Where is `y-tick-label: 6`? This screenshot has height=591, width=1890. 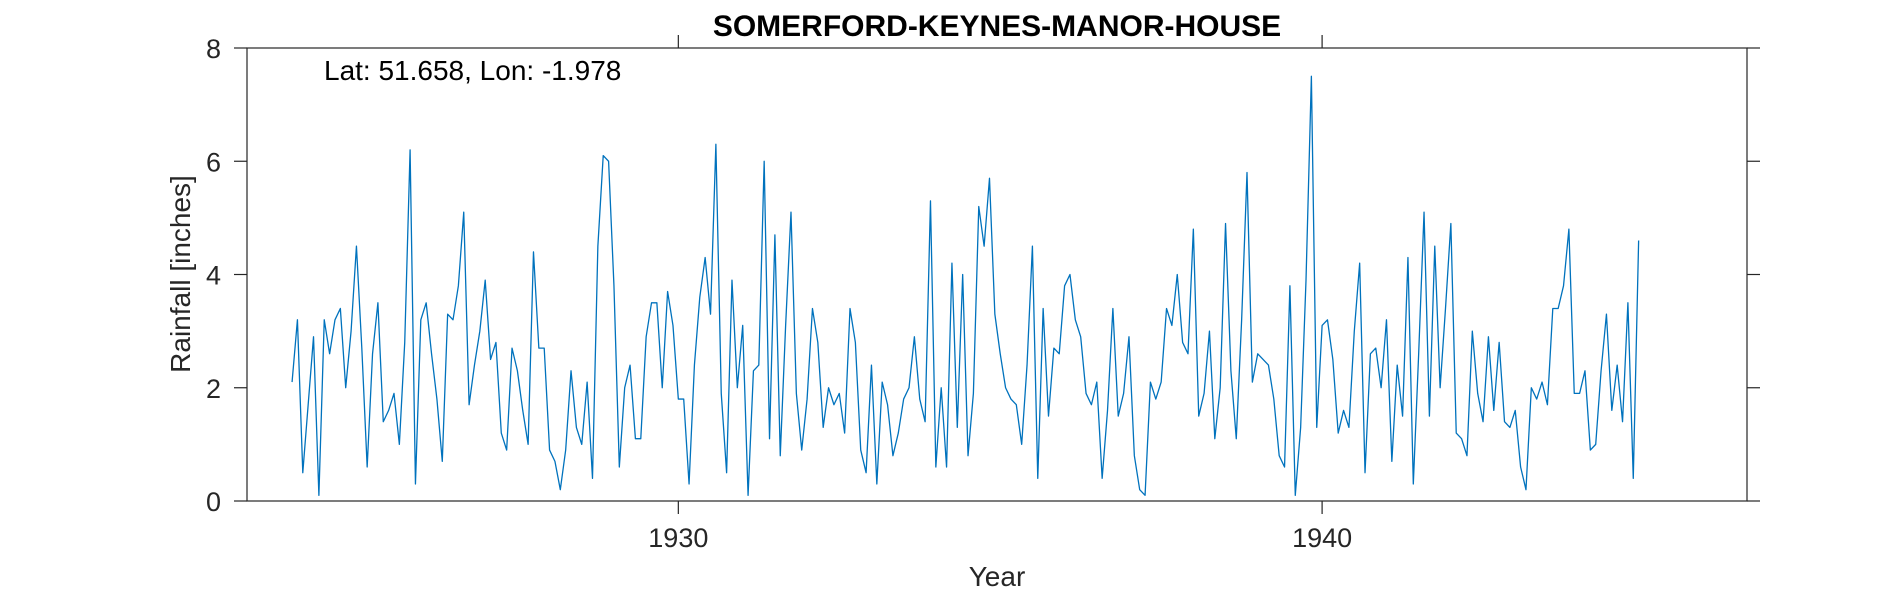
y-tick-label: 6 is located at coordinates (213, 162).